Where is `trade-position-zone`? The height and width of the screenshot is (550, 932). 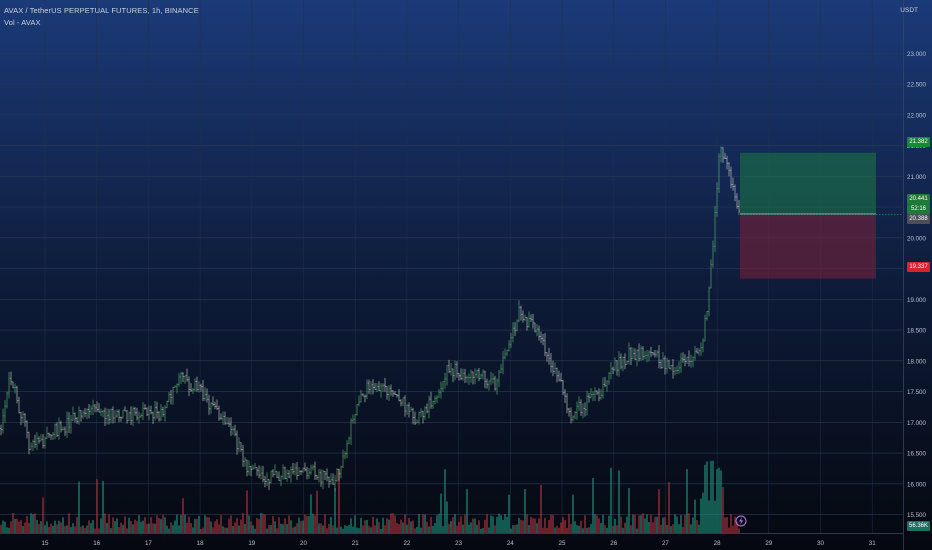
trade-position-zone is located at coordinates (820, 215).